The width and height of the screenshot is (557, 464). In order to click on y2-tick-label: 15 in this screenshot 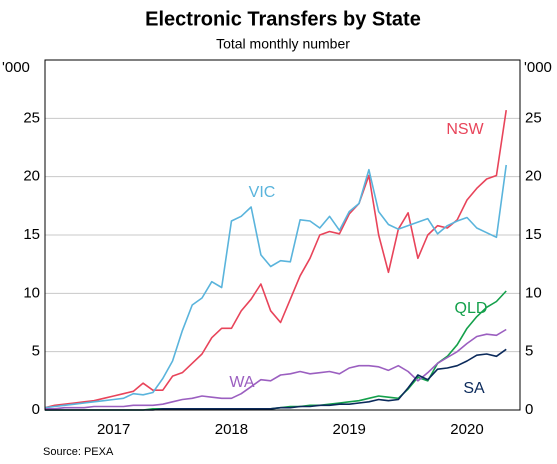, I will do `click(533, 234)`.